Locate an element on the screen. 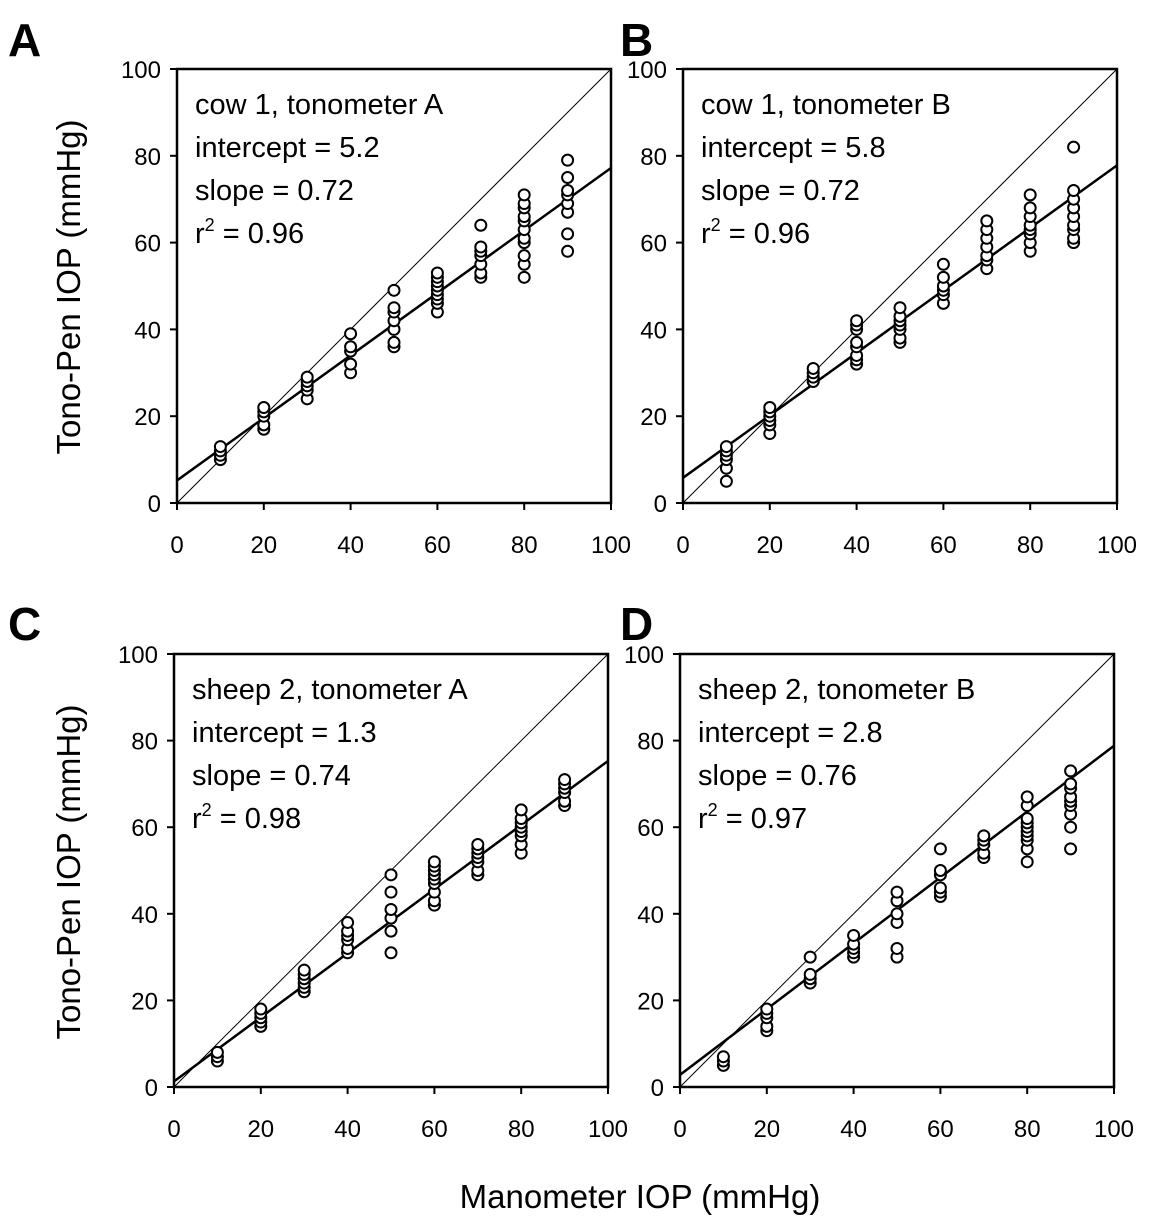  annotation-title: sheep 2, tonometer B is located at coordinates (836, 690).